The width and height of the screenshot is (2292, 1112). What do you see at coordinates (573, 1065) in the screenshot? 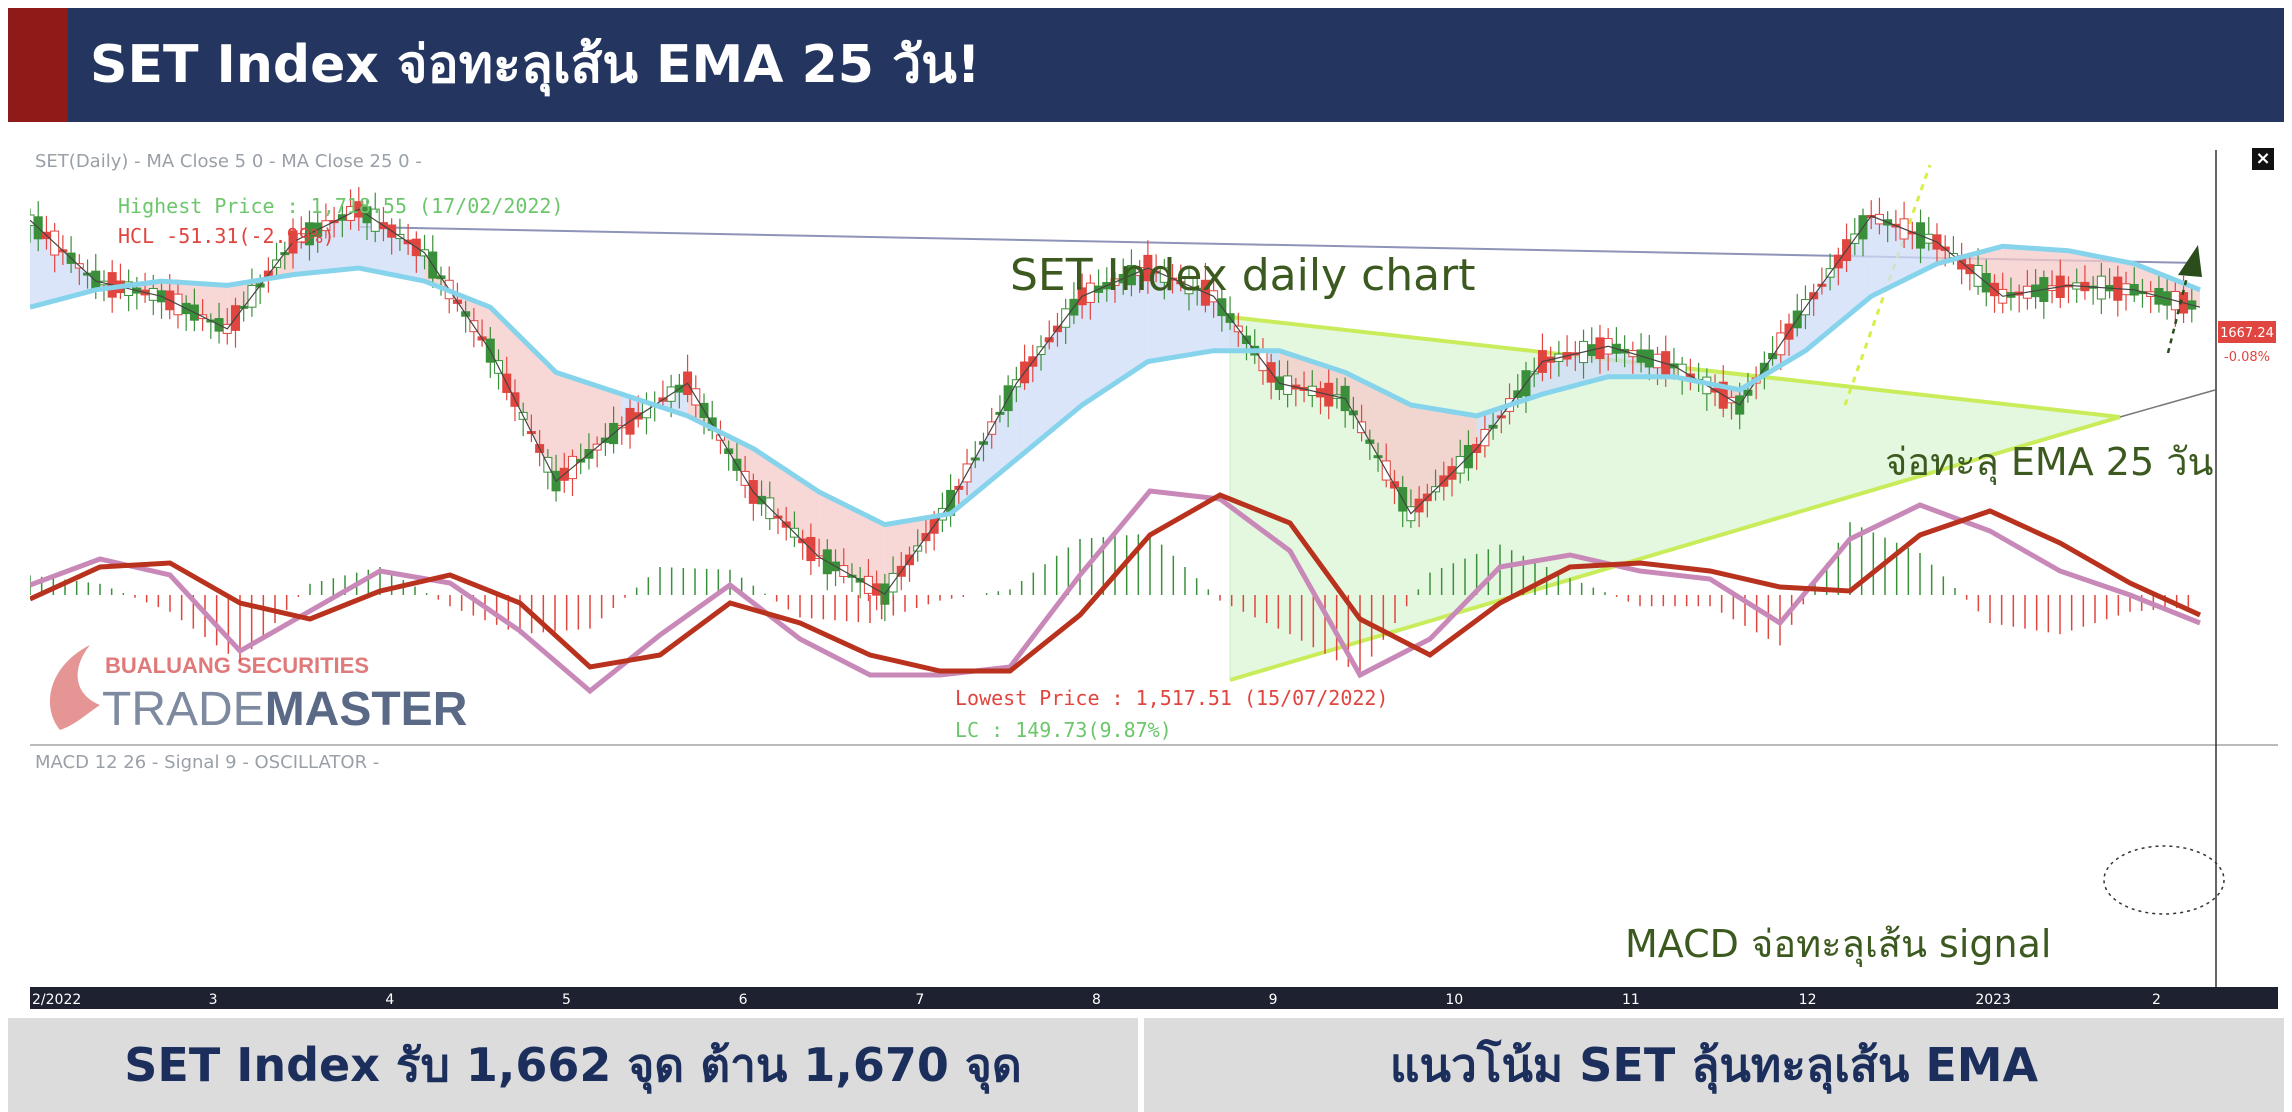
I see `footer-support-resistance: SET Index รับ 1,662 จุด ต้าน 1,670 จุด` at bounding box center [573, 1065].